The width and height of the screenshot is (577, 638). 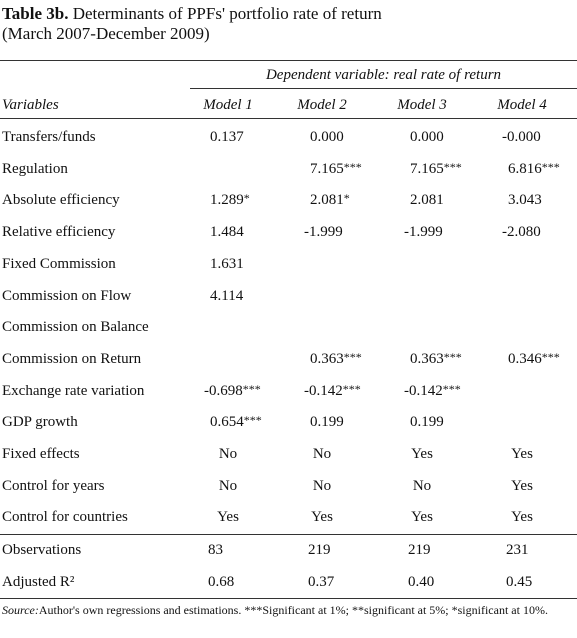 I want to click on cell: 1.484, so click(x=227, y=232).